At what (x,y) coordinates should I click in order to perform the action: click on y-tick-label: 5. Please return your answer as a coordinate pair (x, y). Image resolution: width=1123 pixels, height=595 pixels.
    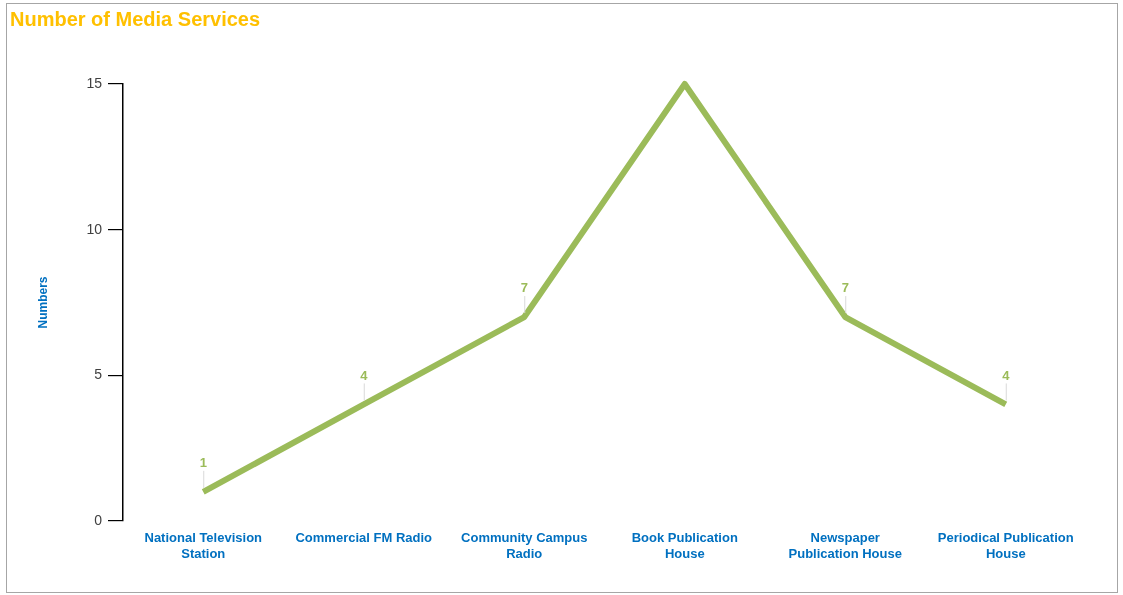
    Looking at the image, I should click on (98, 374).